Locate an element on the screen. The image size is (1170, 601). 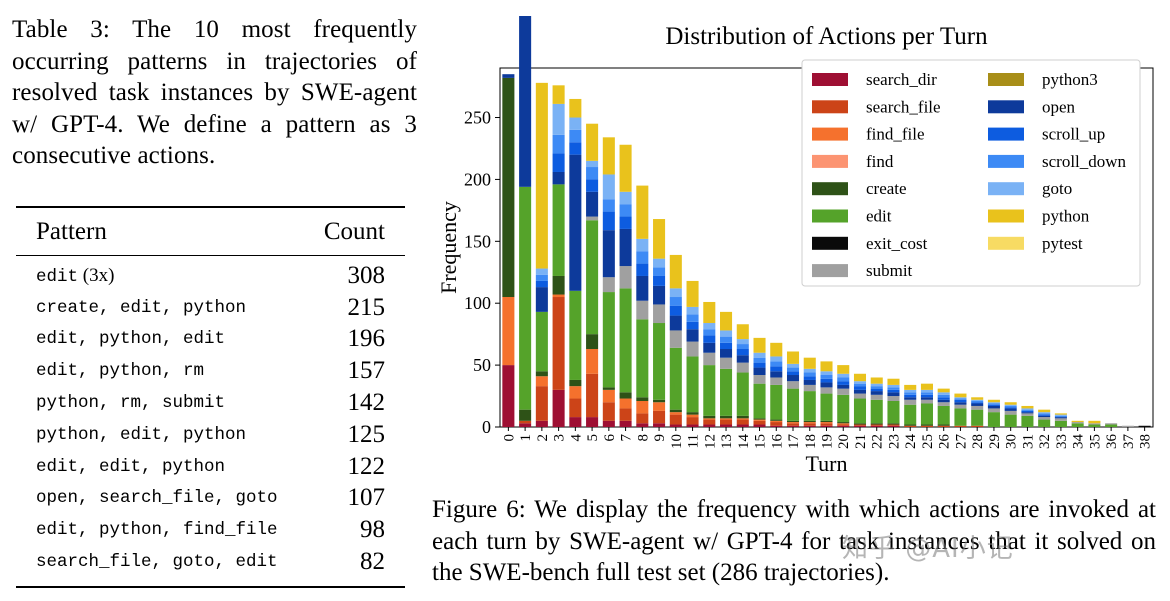
pattern-cell: python, rm, submit is located at coordinates (130, 403).